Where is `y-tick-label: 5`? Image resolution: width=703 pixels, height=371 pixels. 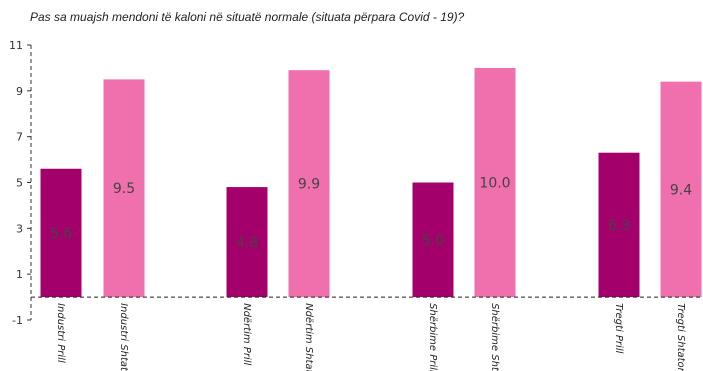
y-tick-label: 5 is located at coordinates (19, 183).